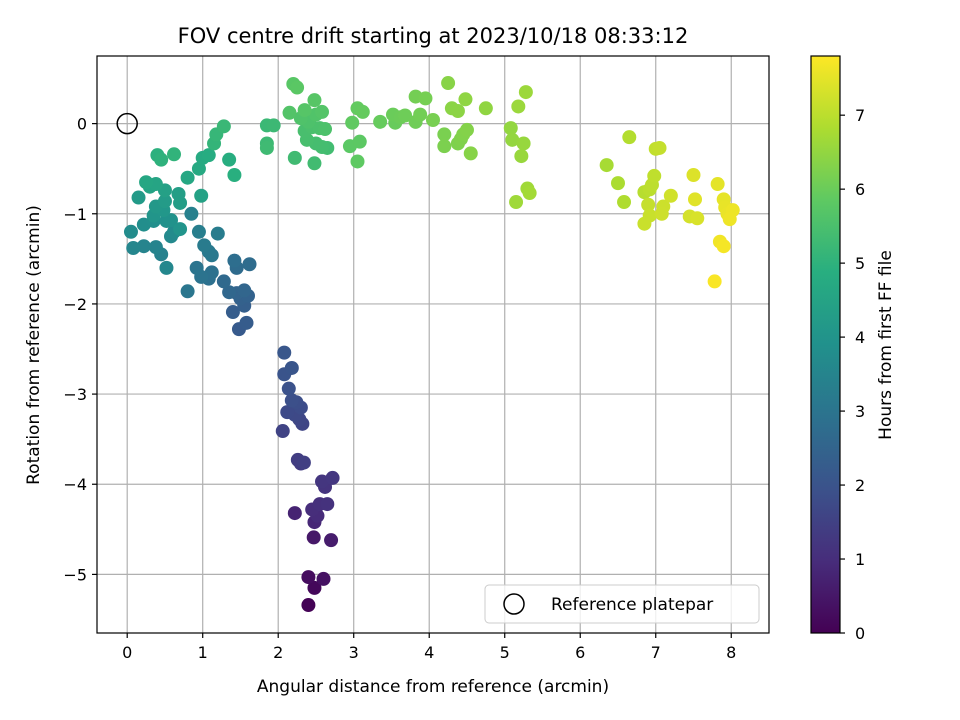 This screenshot has width=960, height=720. What do you see at coordinates (82, 124) in the screenshot?
I see `y-tick-label: 0` at bounding box center [82, 124].